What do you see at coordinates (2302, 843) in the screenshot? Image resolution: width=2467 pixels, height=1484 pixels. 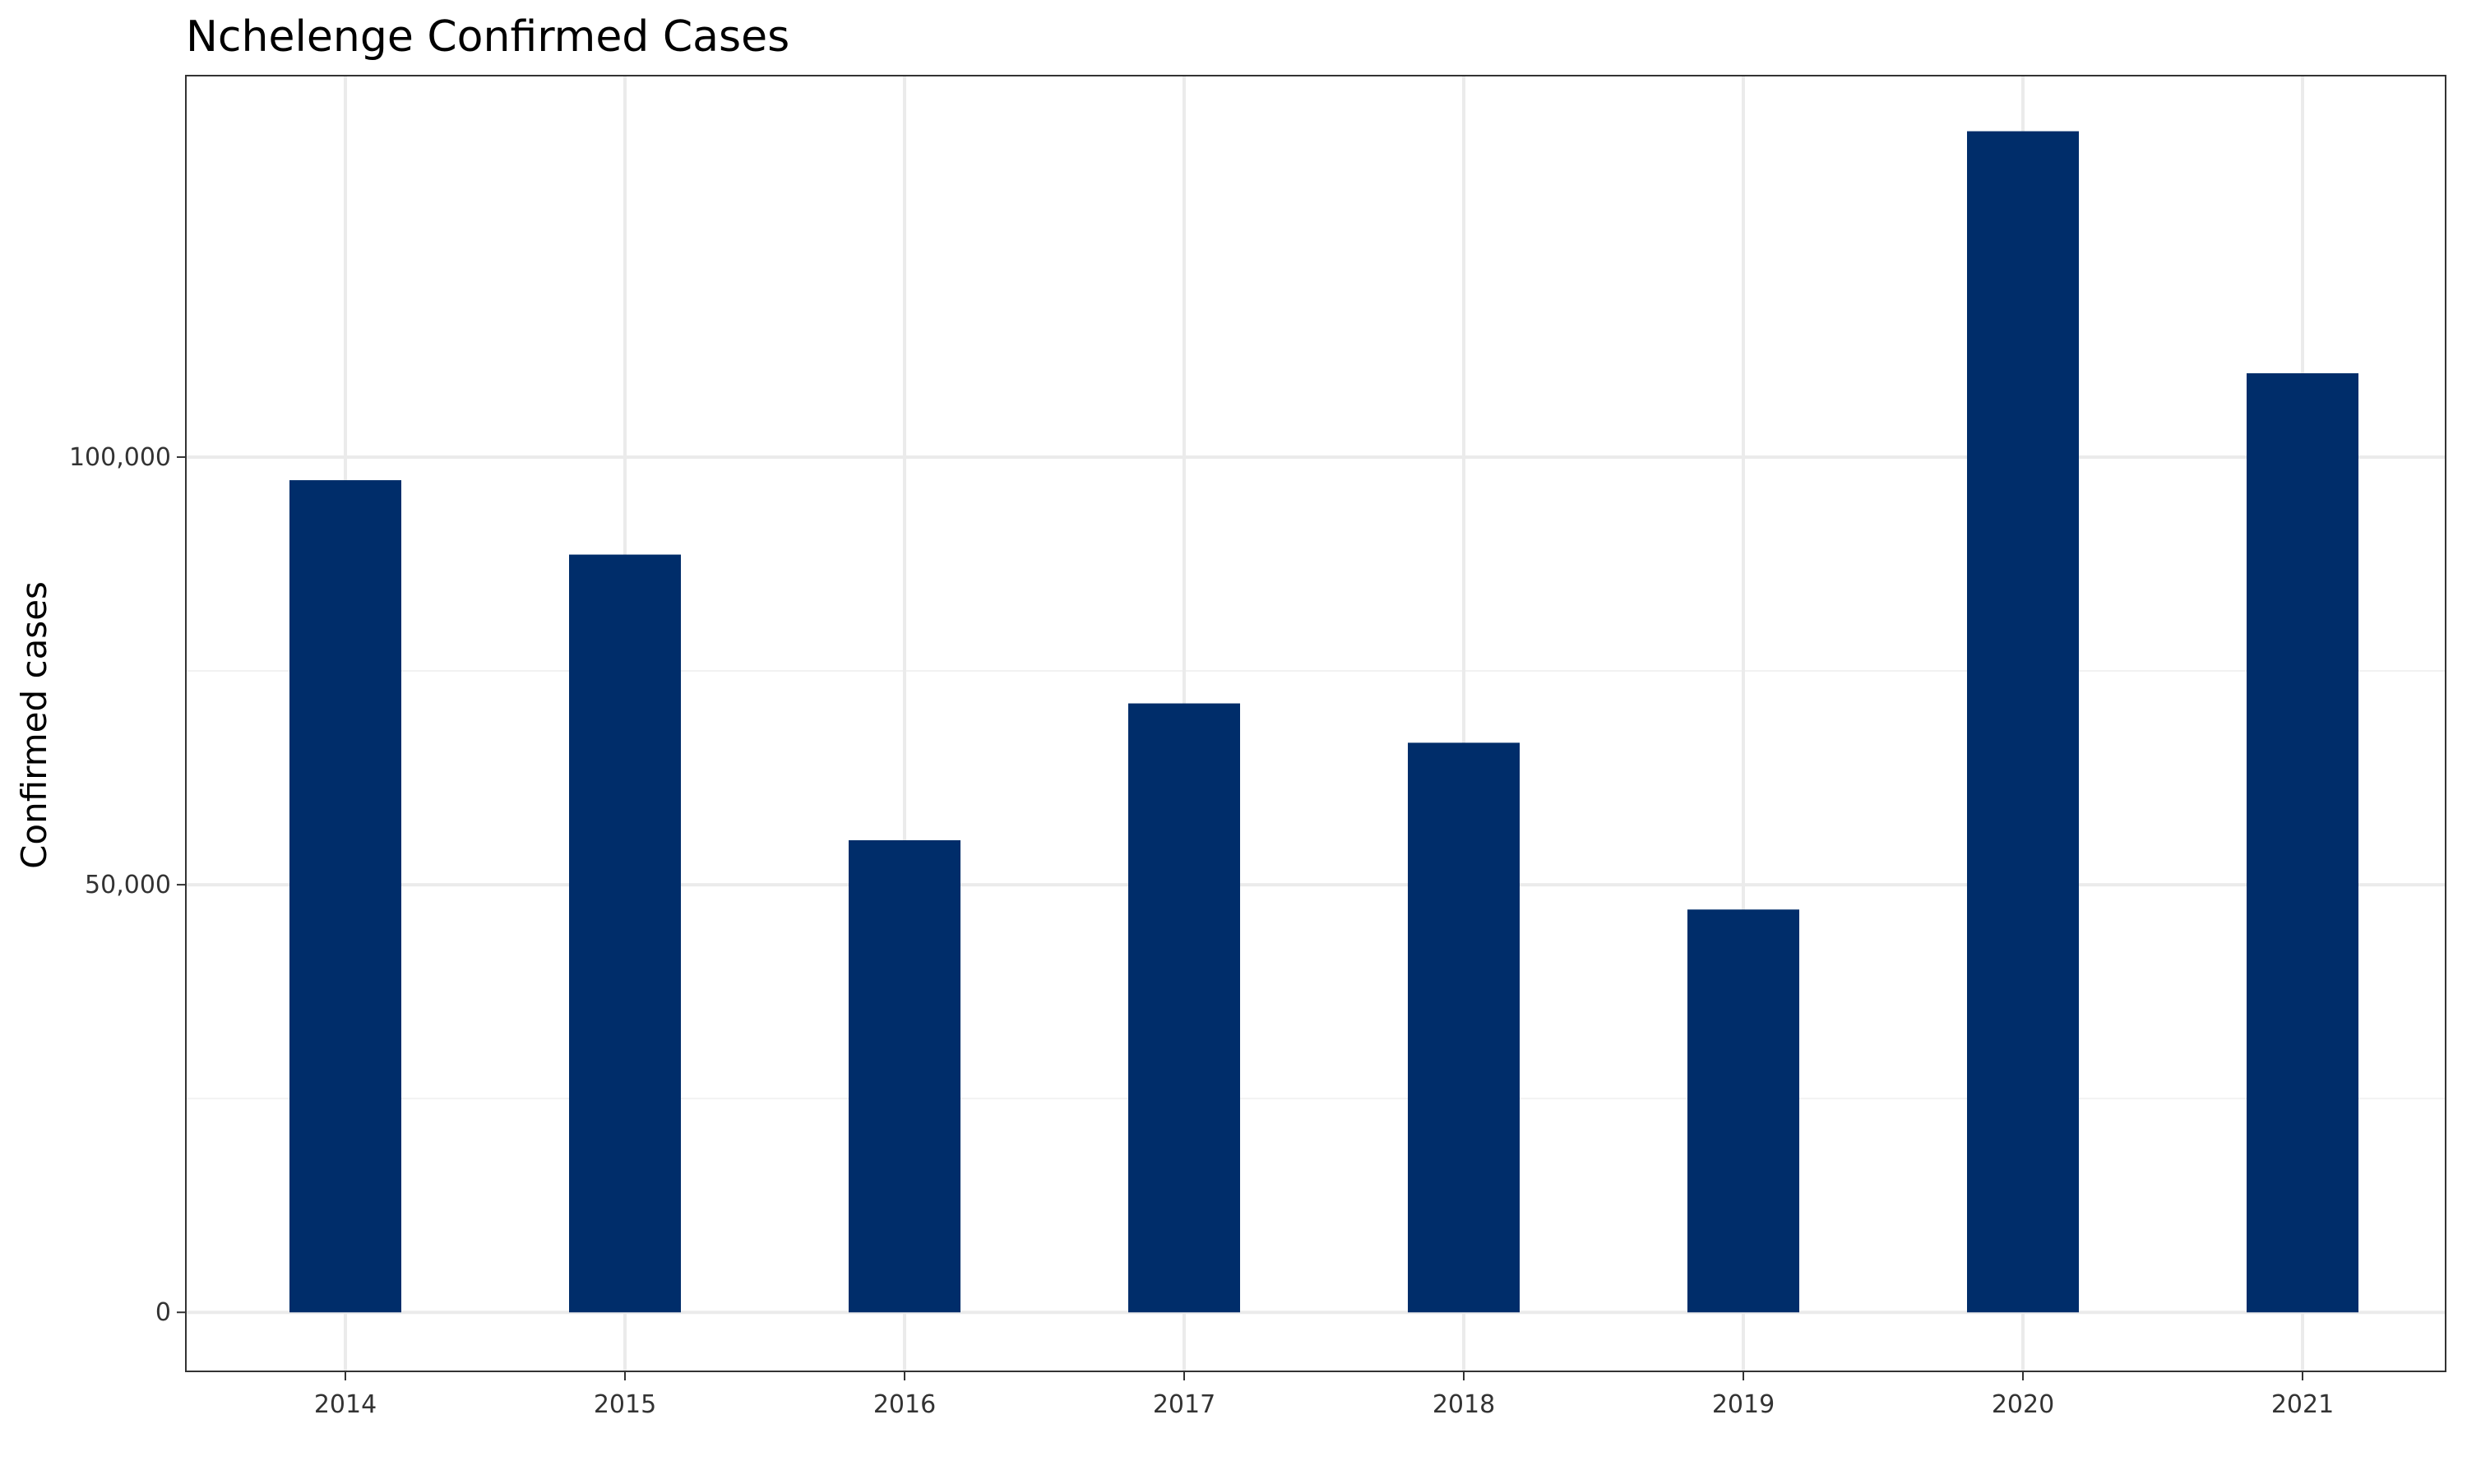 I see `bar-2021` at bounding box center [2302, 843].